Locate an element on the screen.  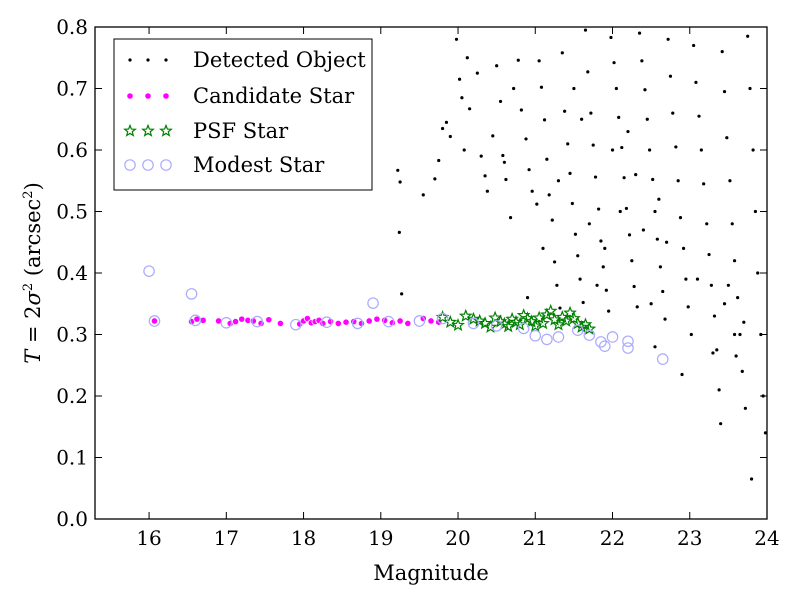
y-tick-label: 0.6 is located at coordinates (72, 150).